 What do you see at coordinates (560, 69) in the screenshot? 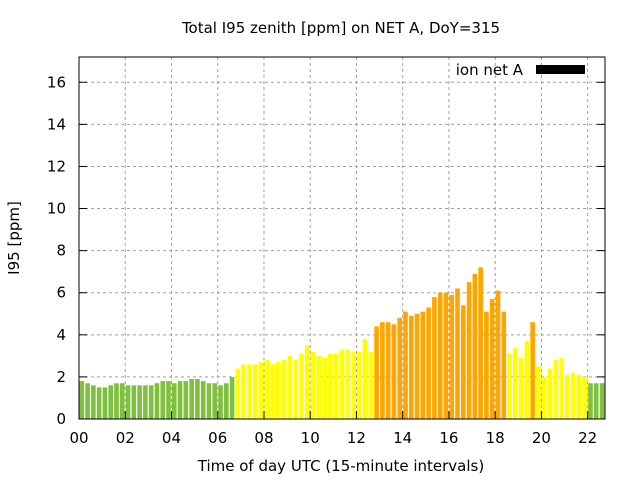
I see `legend-swatch` at bounding box center [560, 69].